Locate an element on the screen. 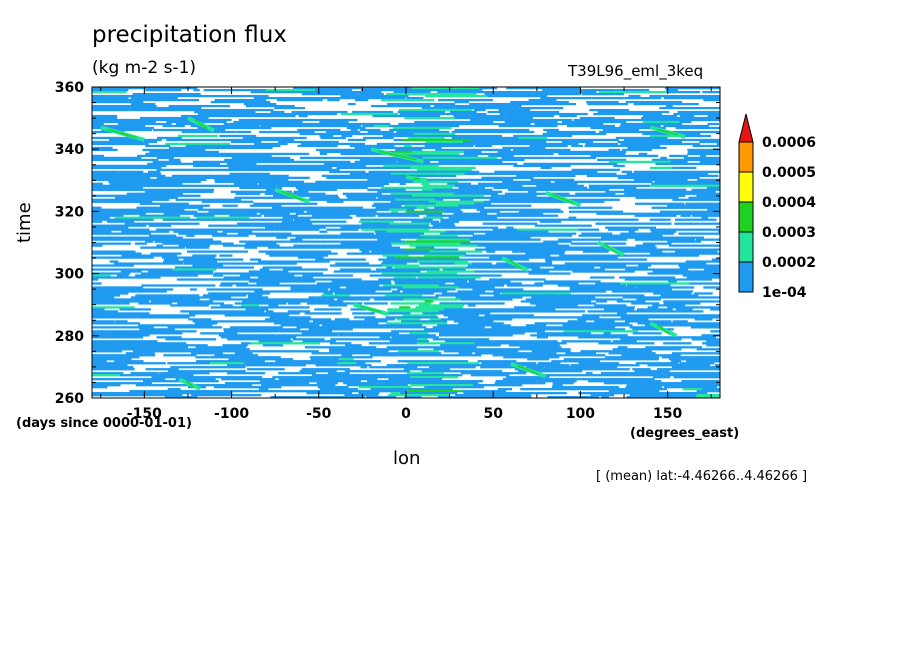 This screenshot has width=904, height=654. y-tick-label: 280 is located at coordinates (69, 337).